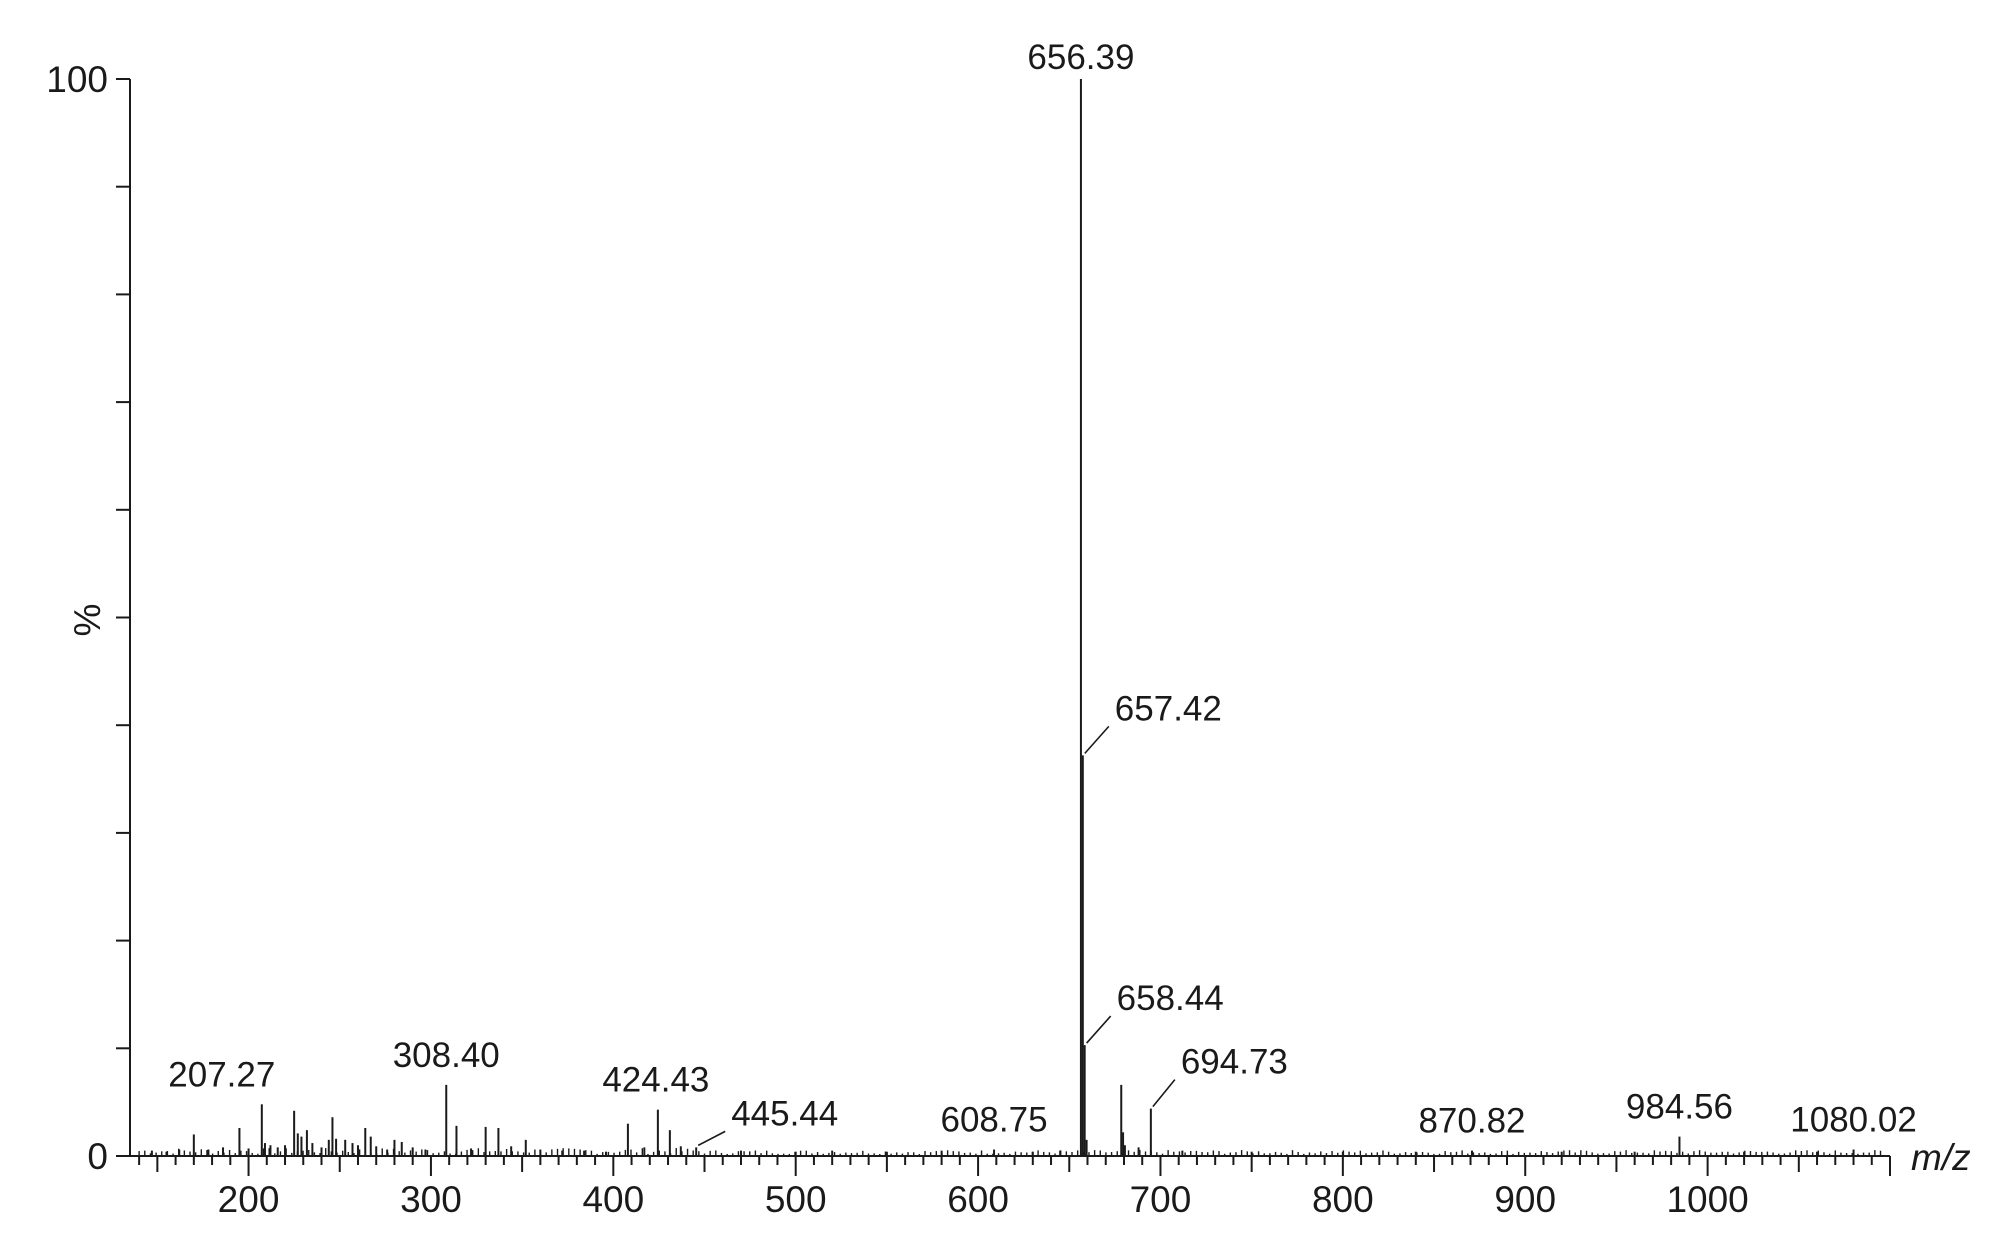 Image resolution: width=2000 pixels, height=1259 pixels. I want to click on peak-label-424-43: 424.43, so click(655, 1080).